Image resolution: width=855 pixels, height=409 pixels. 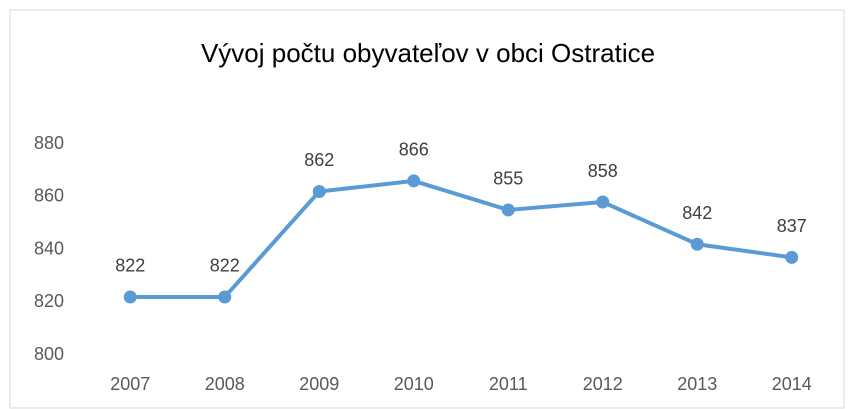 What do you see at coordinates (414, 150) in the screenshot?
I see `data-label: 866` at bounding box center [414, 150].